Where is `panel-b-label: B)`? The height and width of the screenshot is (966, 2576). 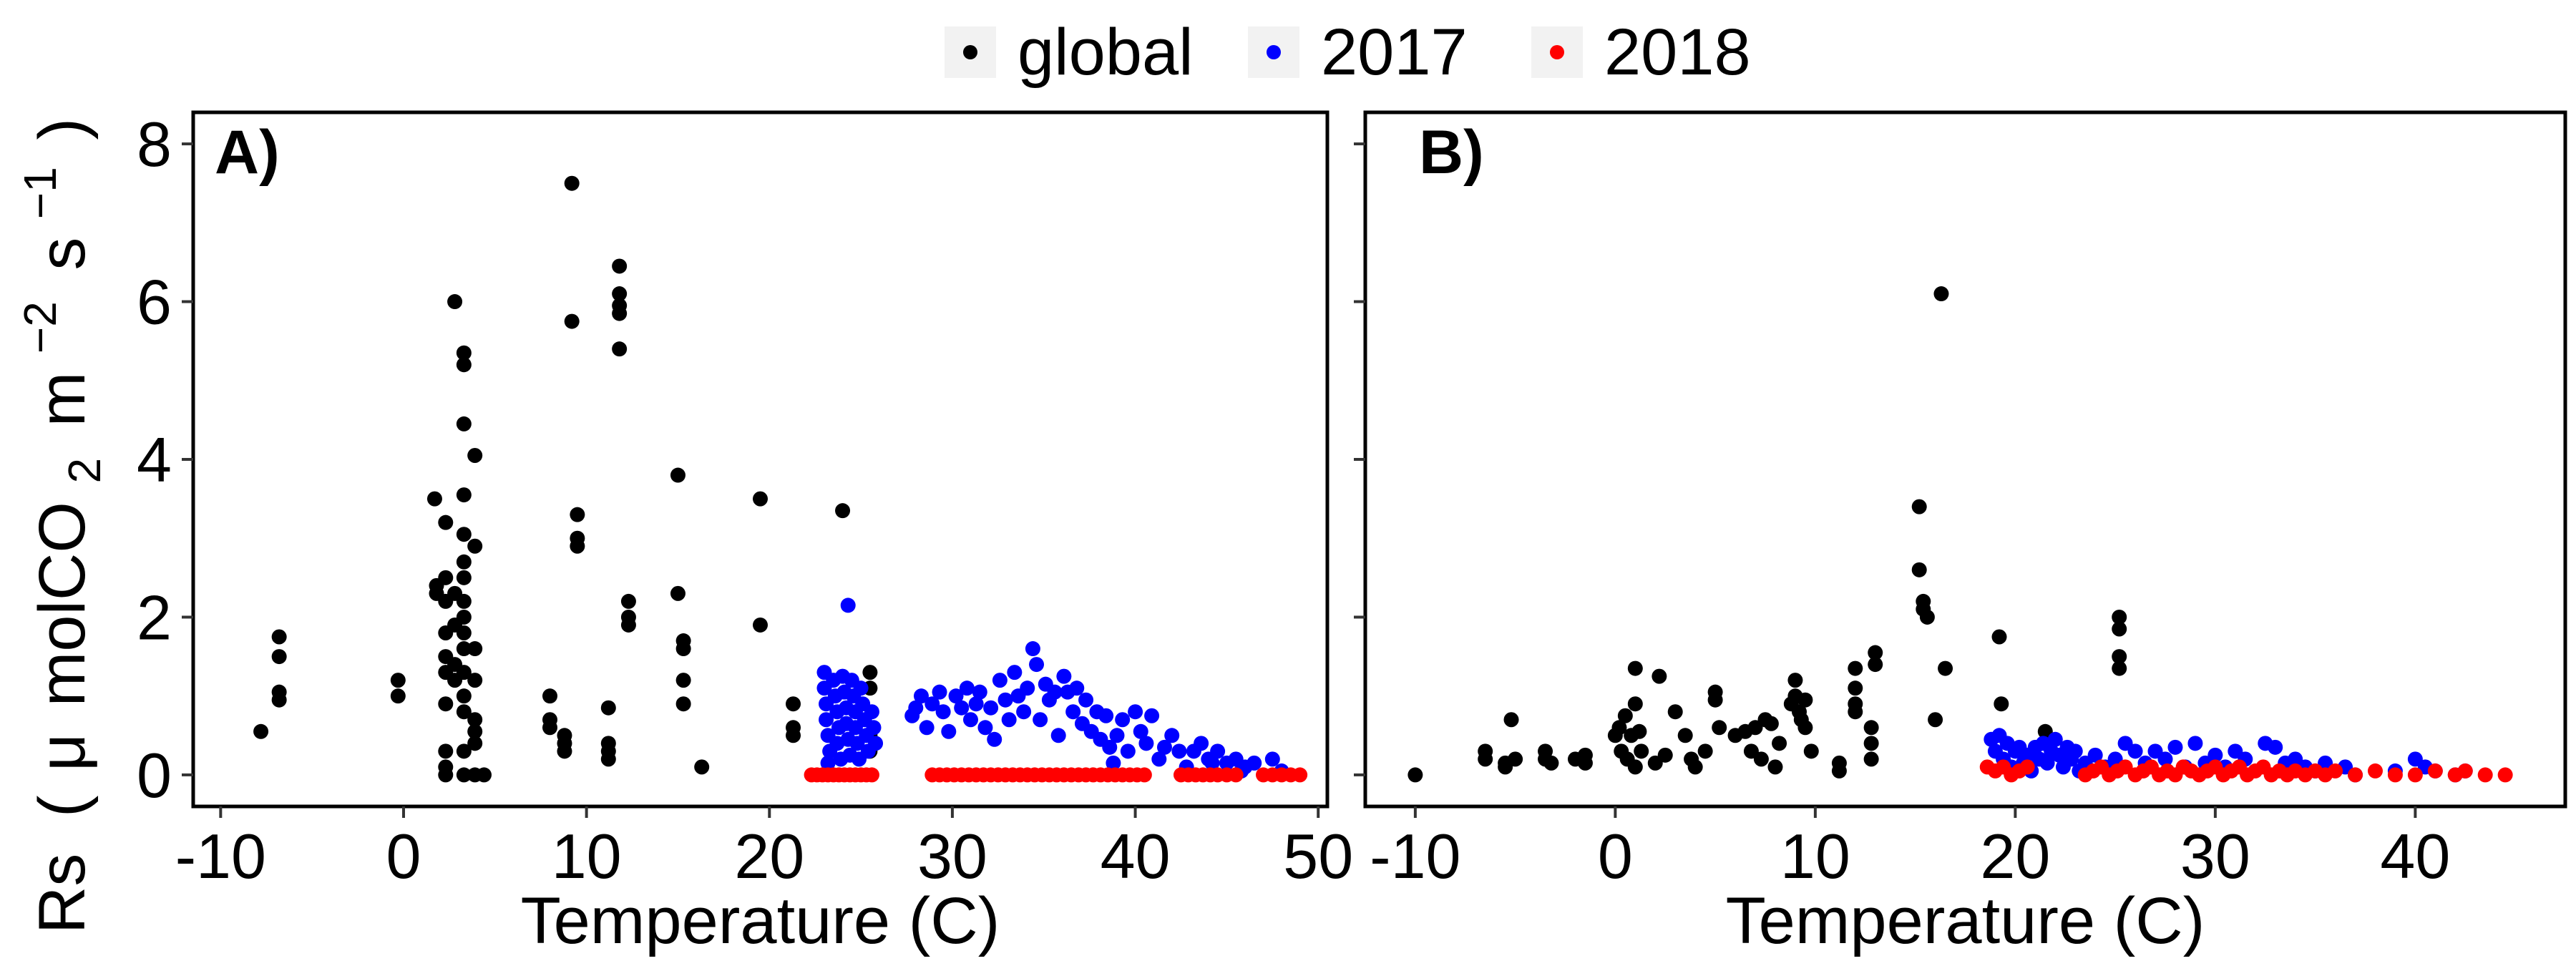 panel-b-label: B) is located at coordinates (1451, 152).